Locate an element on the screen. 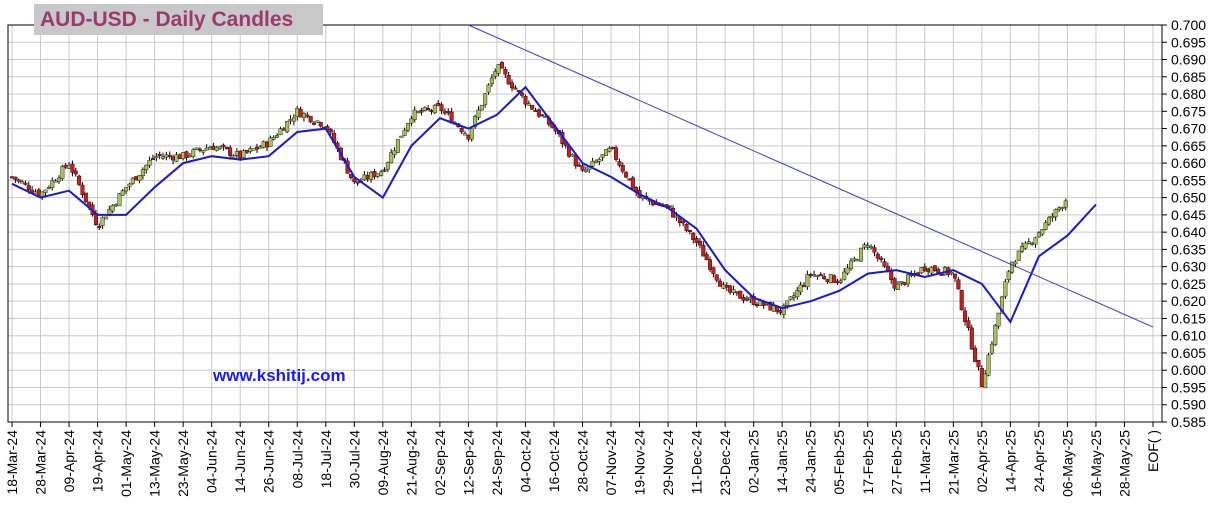  x-tick-label: 02-Jan-25 is located at coordinates (754, 461).